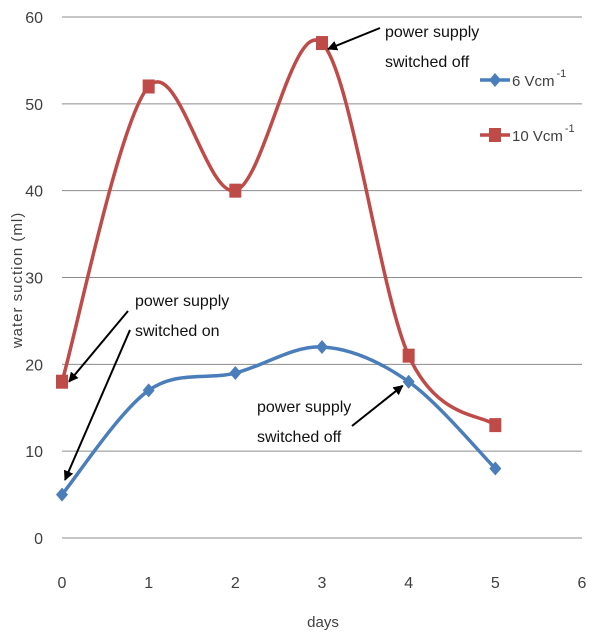 The image size is (593, 640). Describe the element at coordinates (34, 365) in the screenshot. I see `y-tick-label: 20` at that location.